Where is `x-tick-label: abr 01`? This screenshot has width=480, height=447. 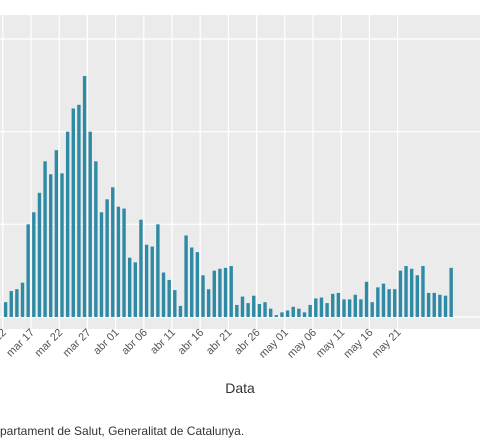
x-tick-label: abr 01 is located at coordinates (106, 342).